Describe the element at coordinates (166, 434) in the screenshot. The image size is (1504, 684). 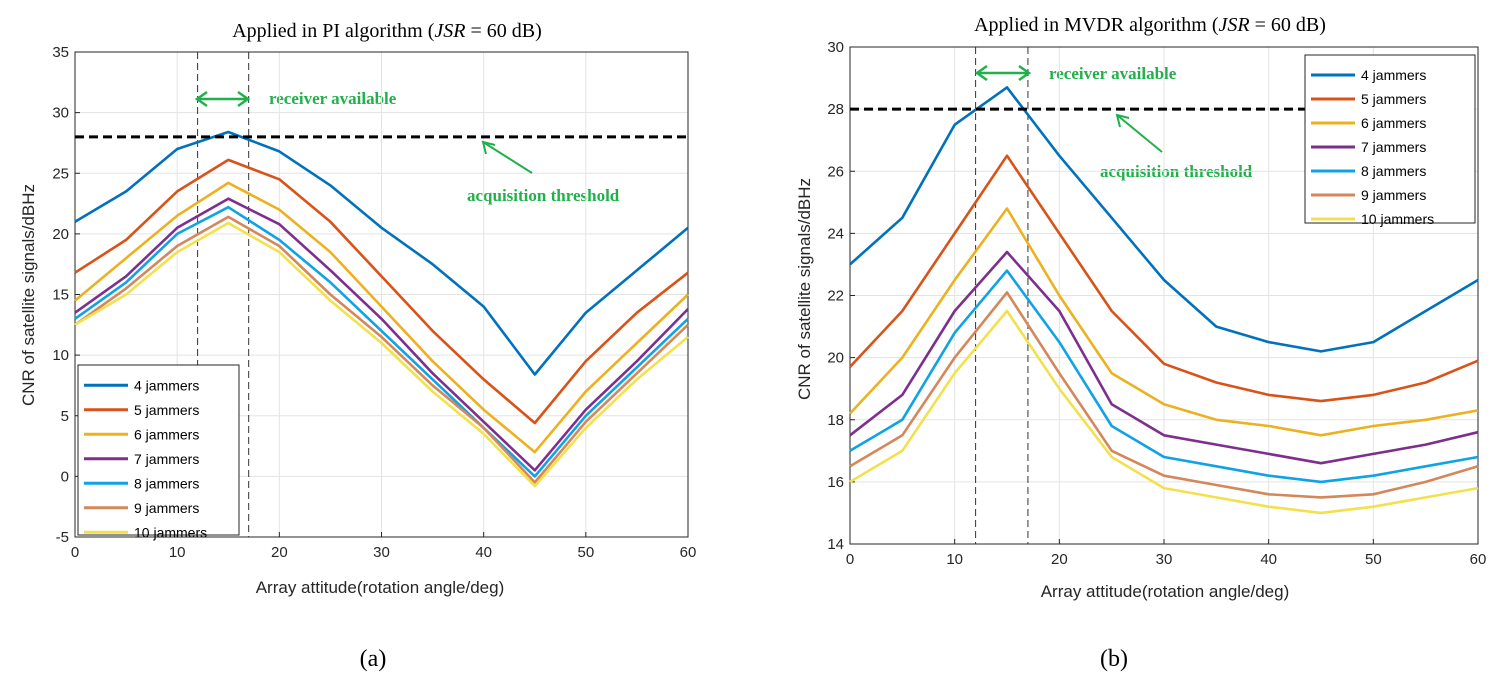
I see `legend-label-a-6: 6 jammers` at that location.